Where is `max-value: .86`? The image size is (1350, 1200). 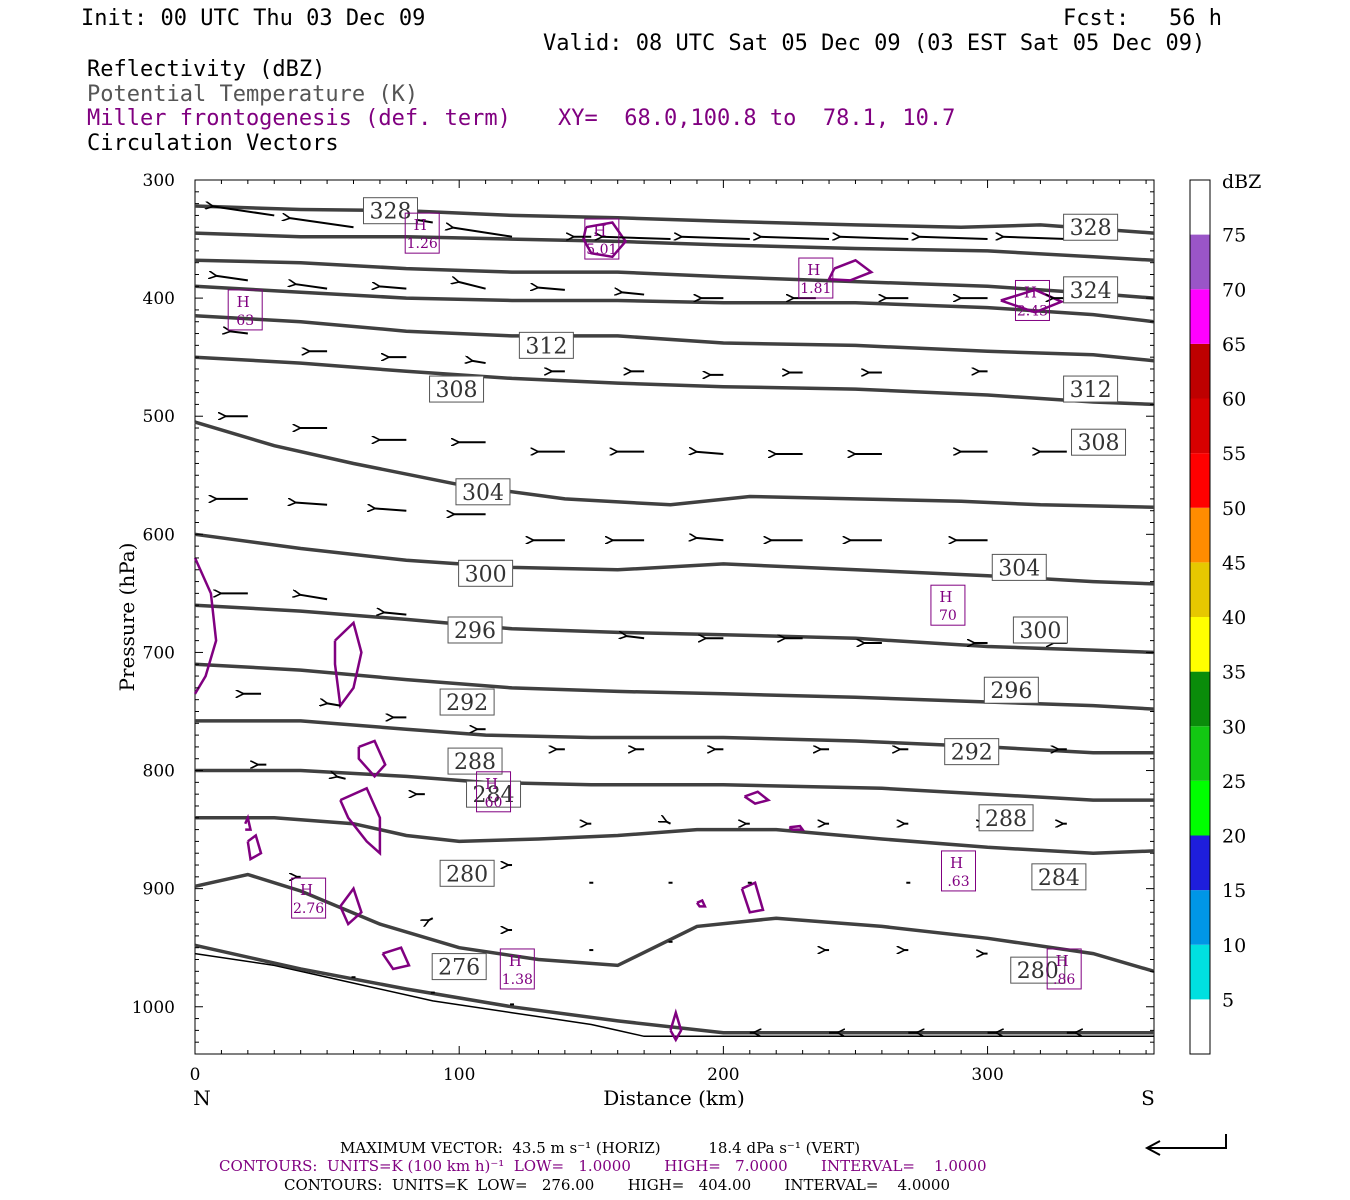
max-value: .86 is located at coordinates (1064, 980).